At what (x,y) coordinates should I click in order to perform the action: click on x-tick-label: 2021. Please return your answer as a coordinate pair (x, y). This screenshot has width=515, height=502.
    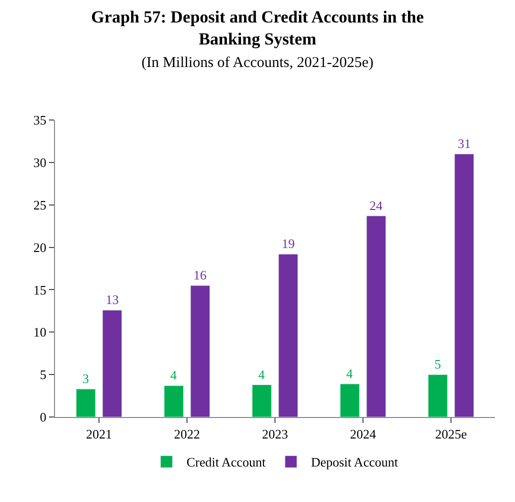
    Looking at the image, I should click on (99, 434).